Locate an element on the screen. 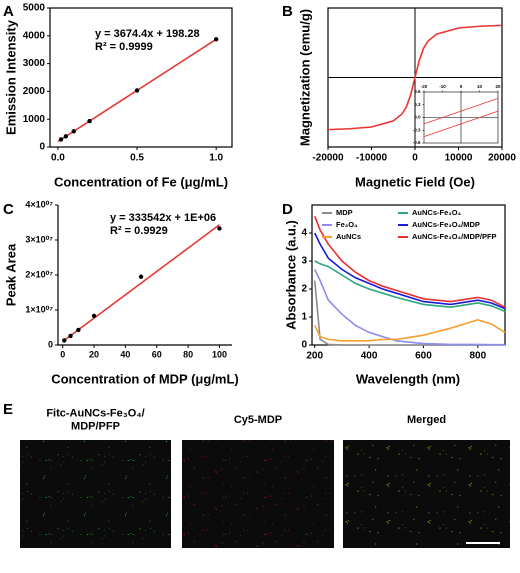  x-tick-label: 100 is located at coordinates (219, 355).